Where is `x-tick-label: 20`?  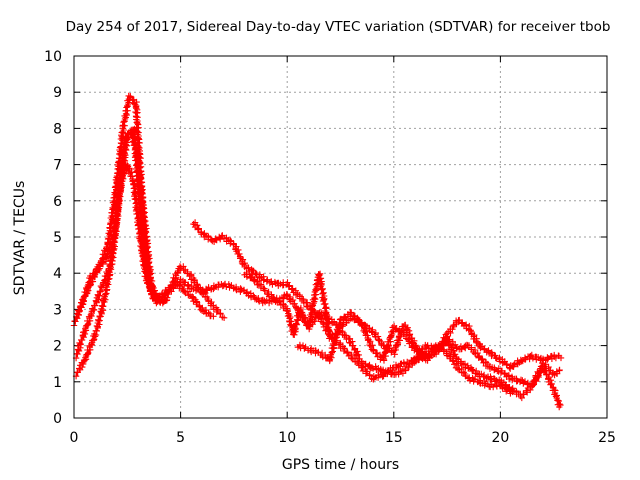 x-tick-label: 20 is located at coordinates (500, 438).